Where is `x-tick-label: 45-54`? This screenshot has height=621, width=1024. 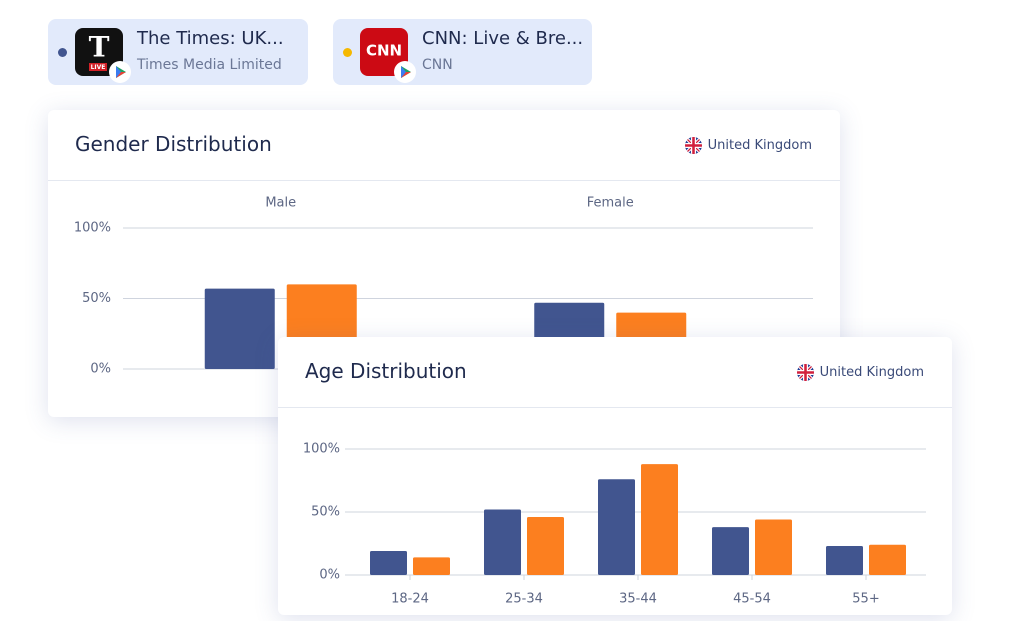
x-tick-label: 45-54 is located at coordinates (752, 599).